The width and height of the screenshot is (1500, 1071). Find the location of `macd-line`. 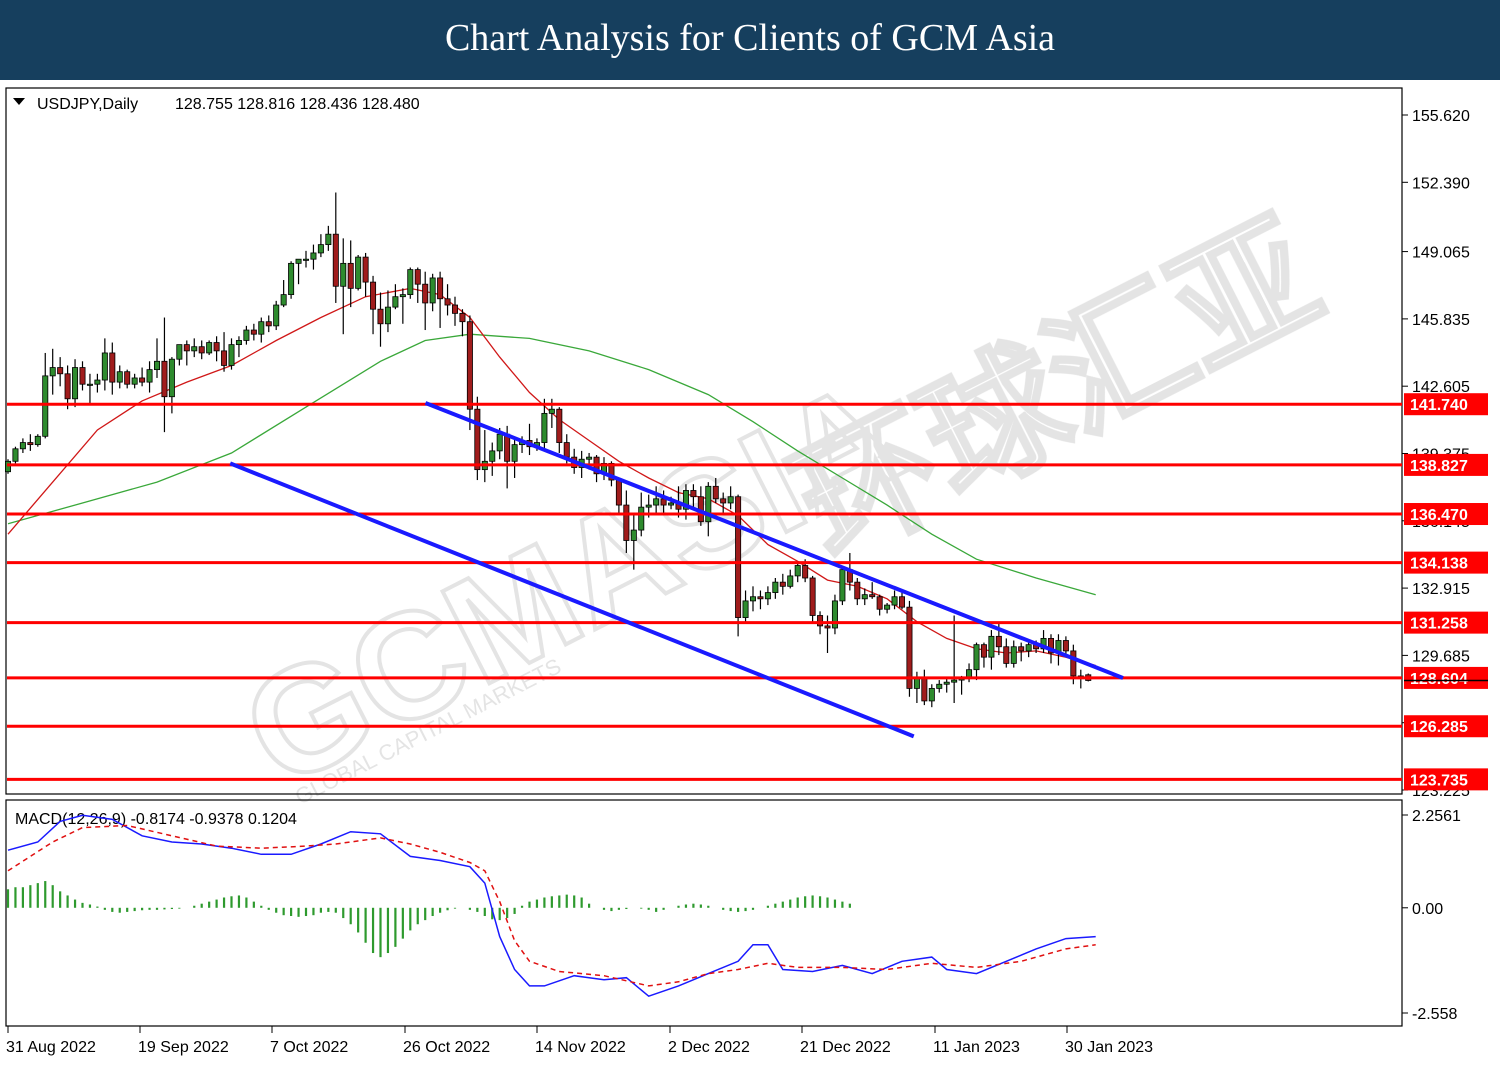

macd-line is located at coordinates (551, 906).